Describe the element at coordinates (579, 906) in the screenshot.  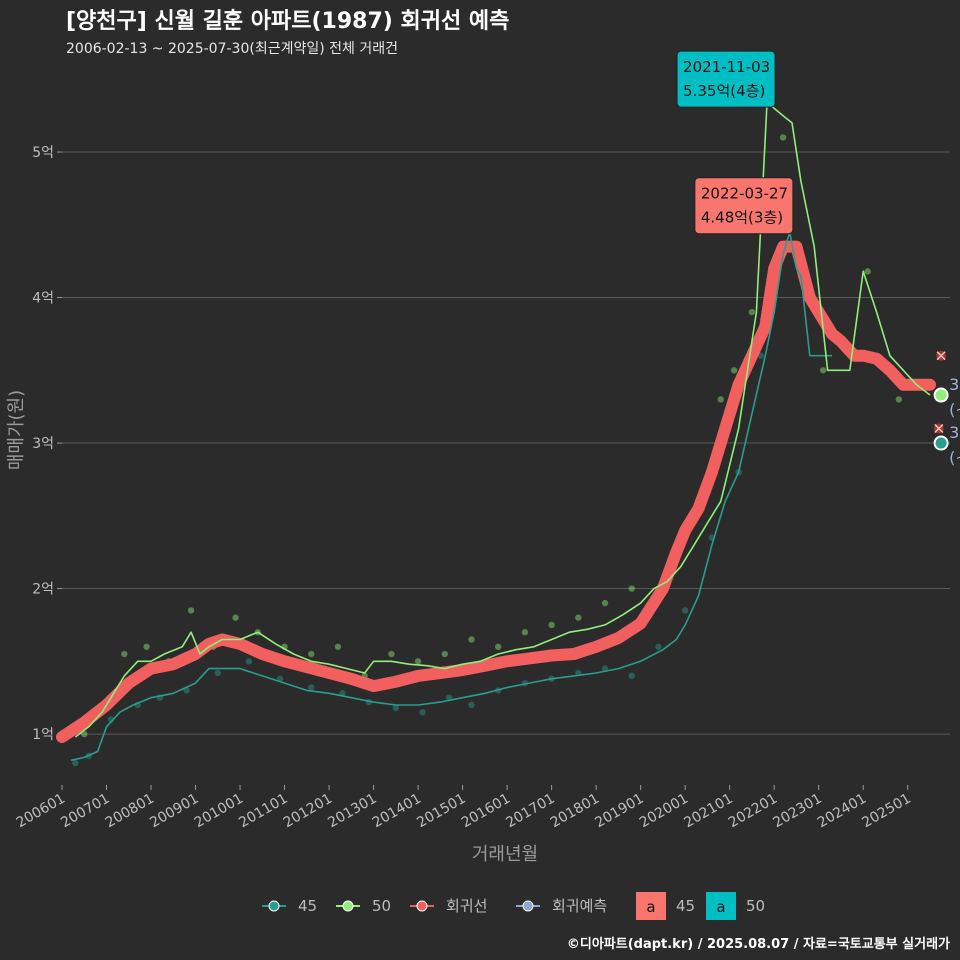
I see `legend-label: 회귀예측` at that location.